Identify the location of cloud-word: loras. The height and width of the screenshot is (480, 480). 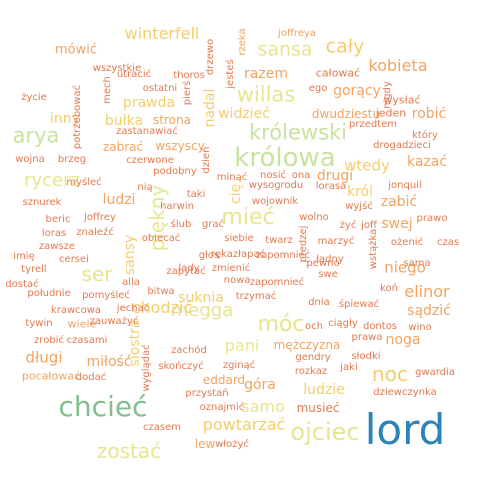
(54, 233).